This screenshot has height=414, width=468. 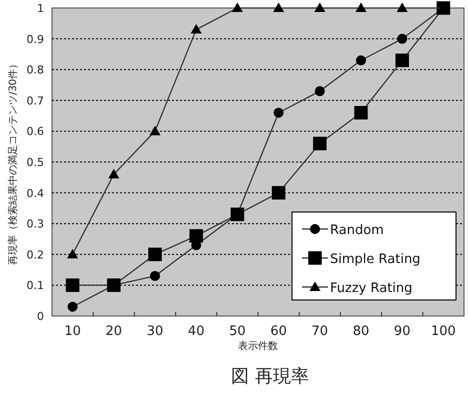 What do you see at coordinates (443, 331) in the screenshot?
I see `x-tick-label: 100` at bounding box center [443, 331].